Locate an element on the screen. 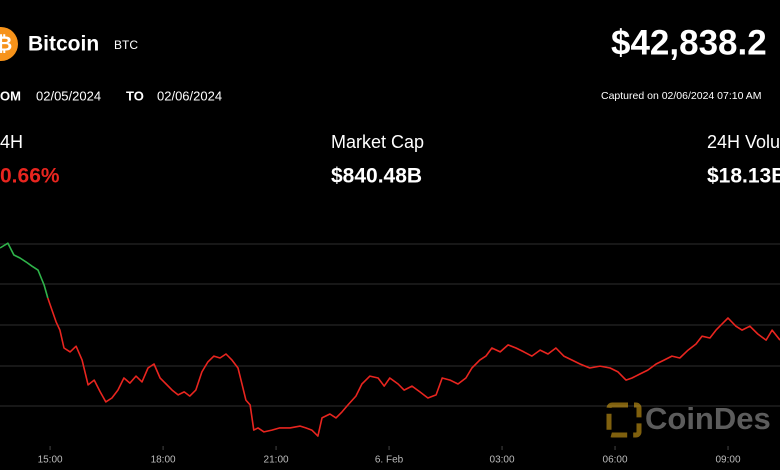 This screenshot has width=780, height=470. watermark-icon is located at coordinates (624, 420).